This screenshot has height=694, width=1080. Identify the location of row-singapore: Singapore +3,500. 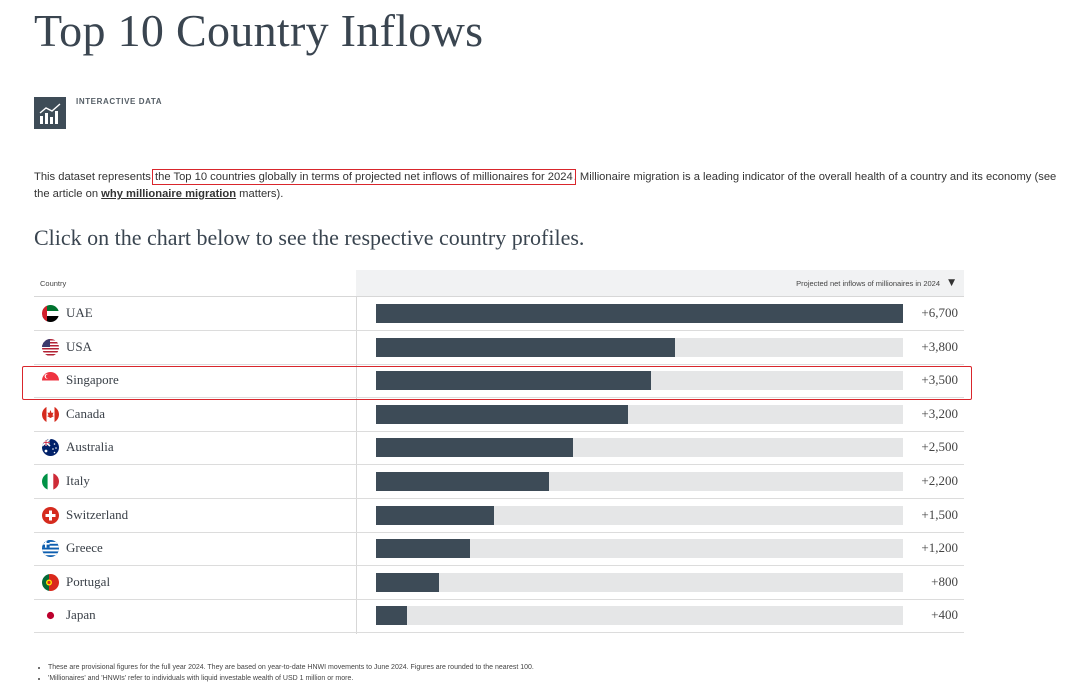
(499, 381).